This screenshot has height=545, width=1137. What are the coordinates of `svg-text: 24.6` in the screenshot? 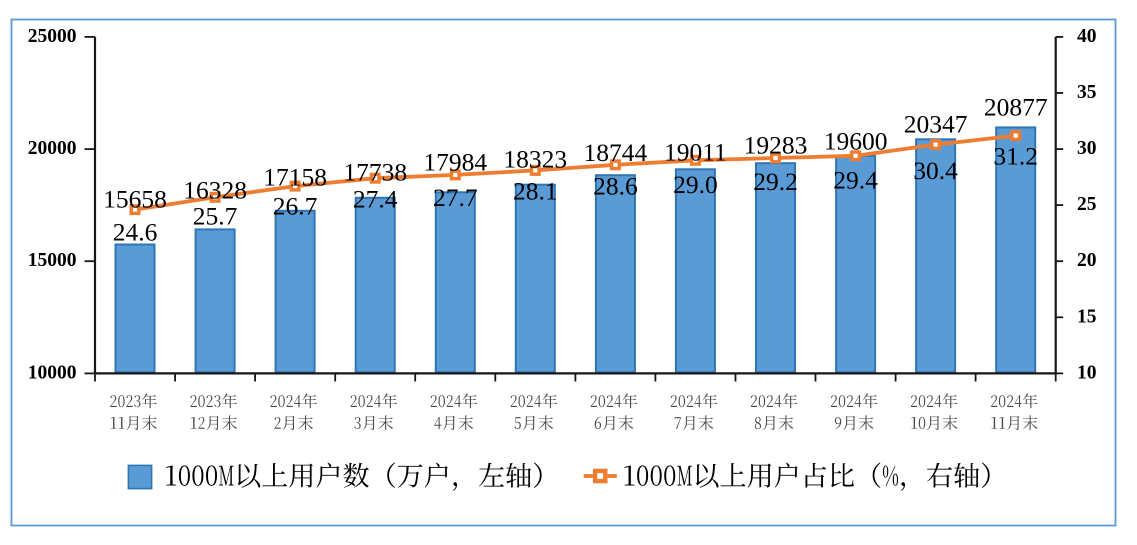 It's located at (135, 232).